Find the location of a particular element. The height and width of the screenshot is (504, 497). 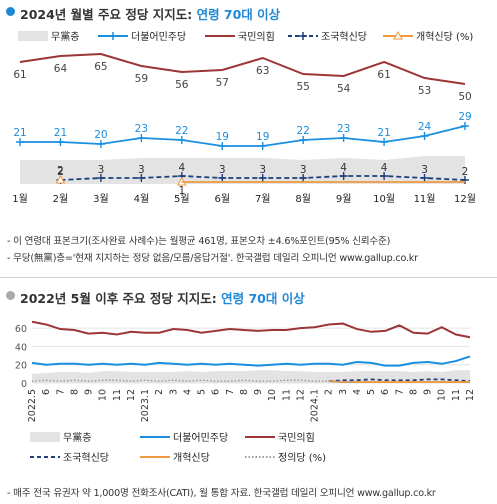

x-tick-label-10: 11월 is located at coordinates (425, 199).